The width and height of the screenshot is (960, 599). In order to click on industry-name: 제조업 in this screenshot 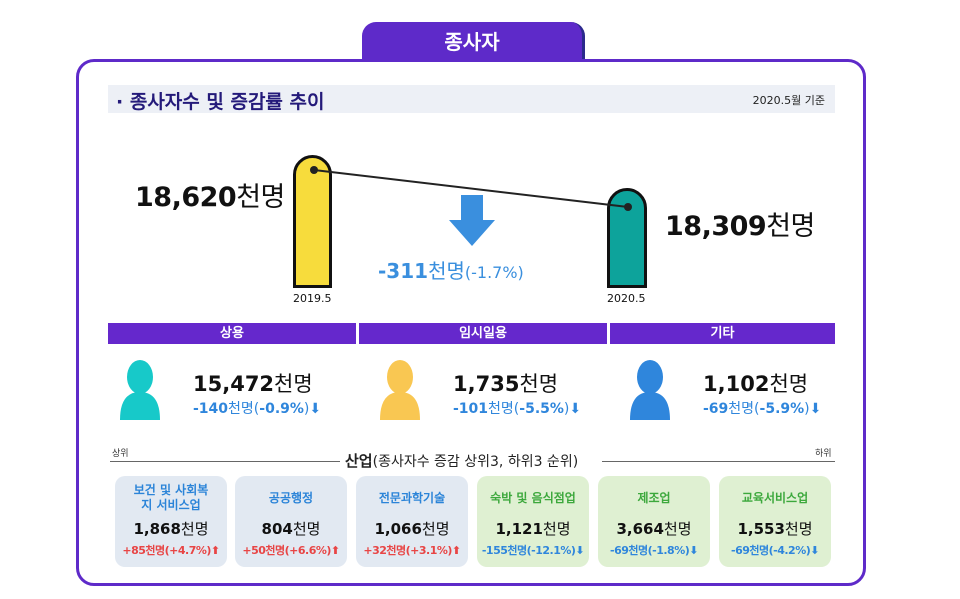, I will do `click(654, 497)`.